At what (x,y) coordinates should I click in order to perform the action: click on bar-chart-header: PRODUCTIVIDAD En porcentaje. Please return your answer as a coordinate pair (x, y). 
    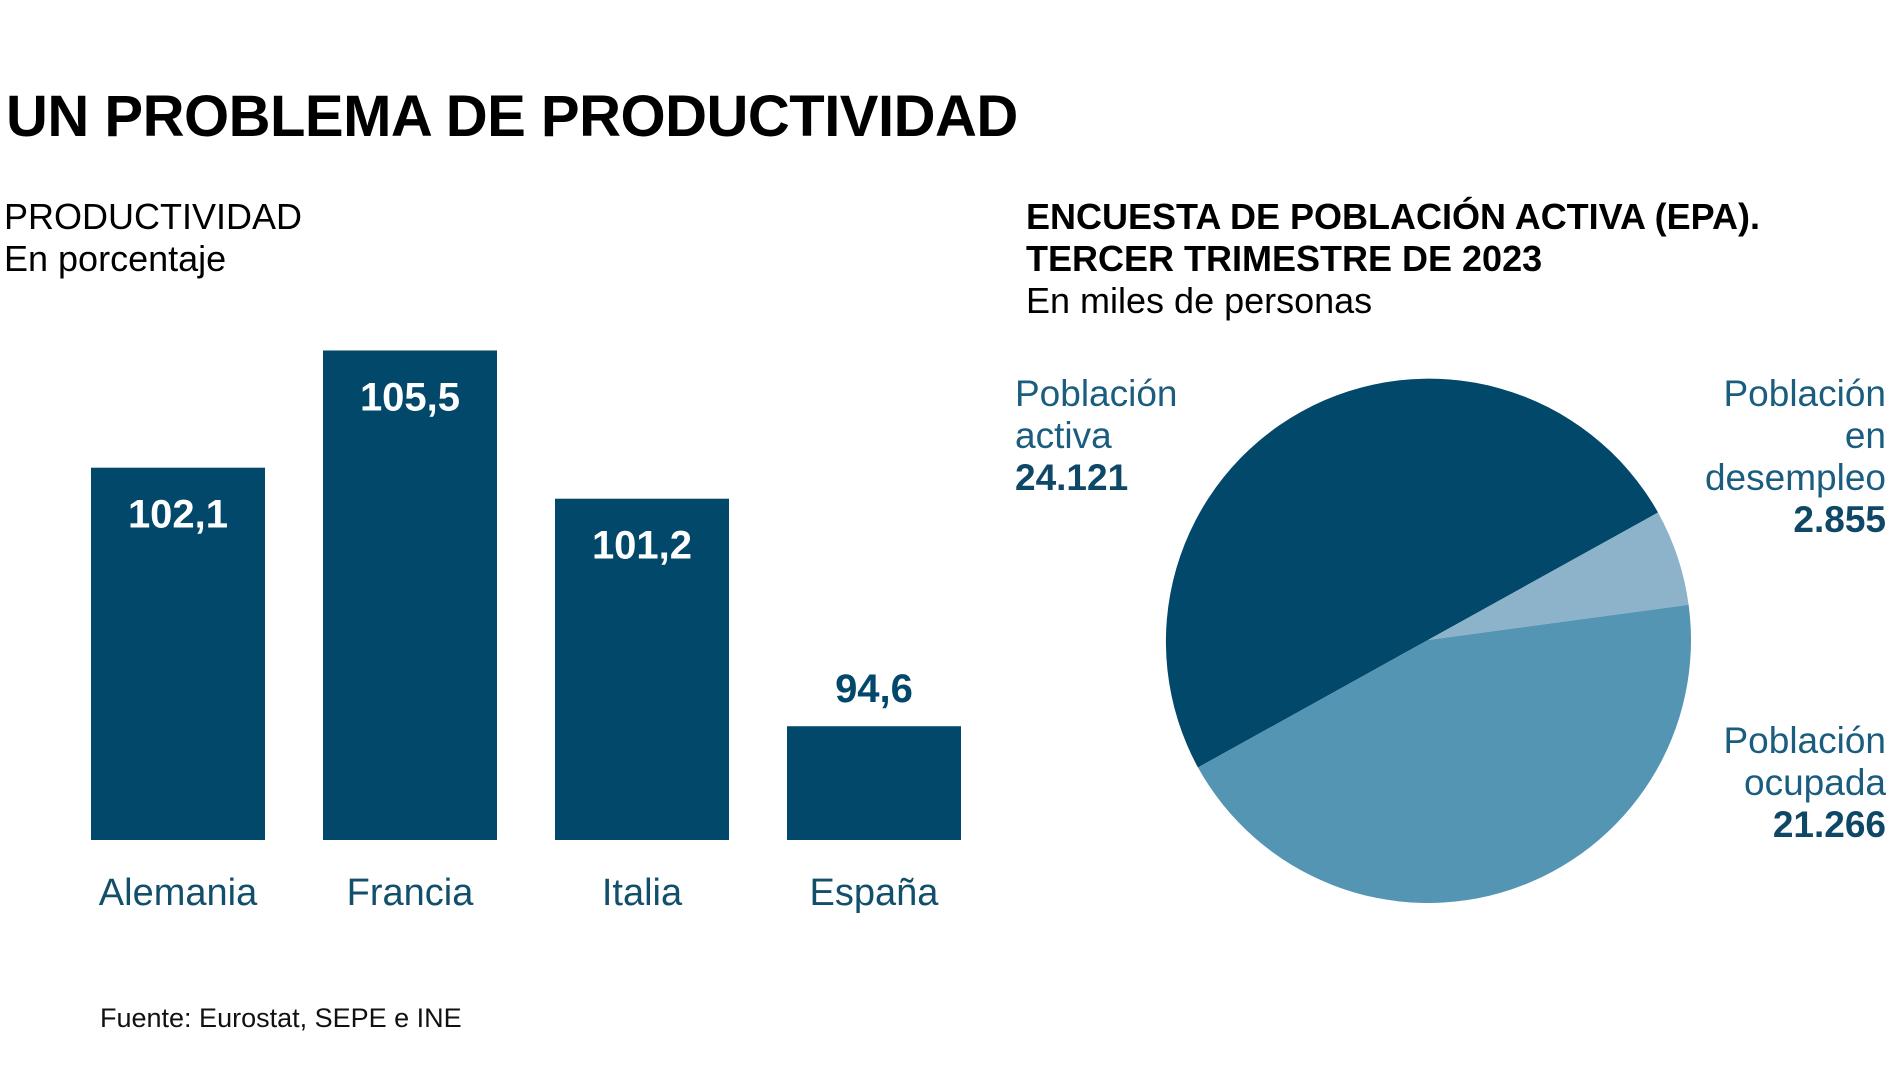
    Looking at the image, I should click on (153, 238).